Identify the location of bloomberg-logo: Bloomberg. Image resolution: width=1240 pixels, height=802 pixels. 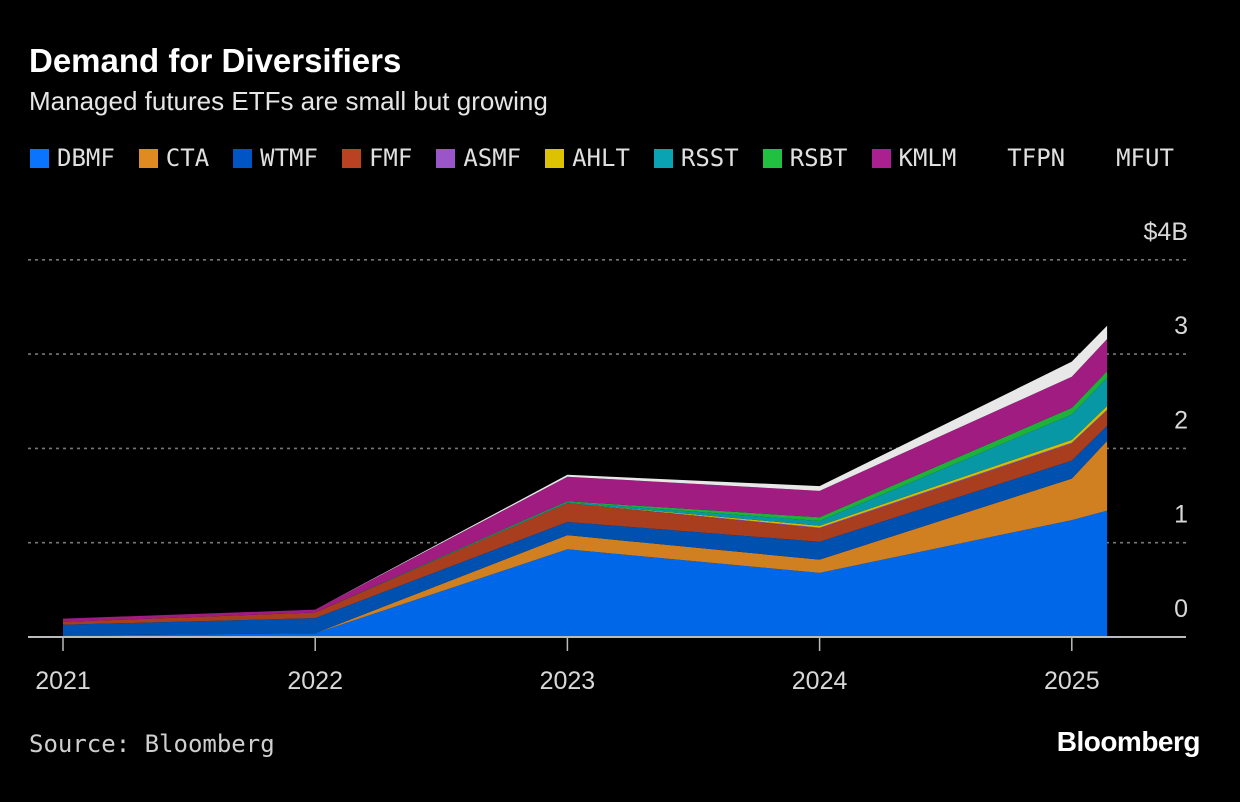
(1128, 741).